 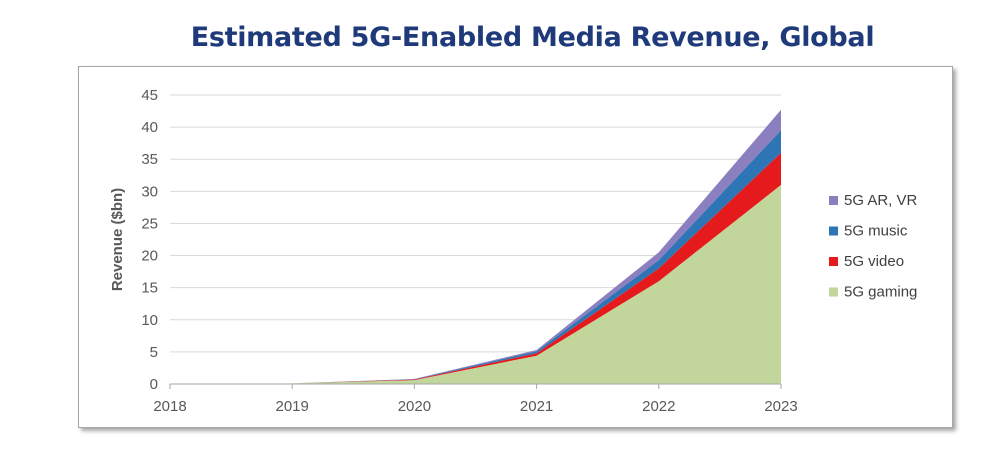 I want to click on y-tick-label: 25, so click(x=149, y=223).